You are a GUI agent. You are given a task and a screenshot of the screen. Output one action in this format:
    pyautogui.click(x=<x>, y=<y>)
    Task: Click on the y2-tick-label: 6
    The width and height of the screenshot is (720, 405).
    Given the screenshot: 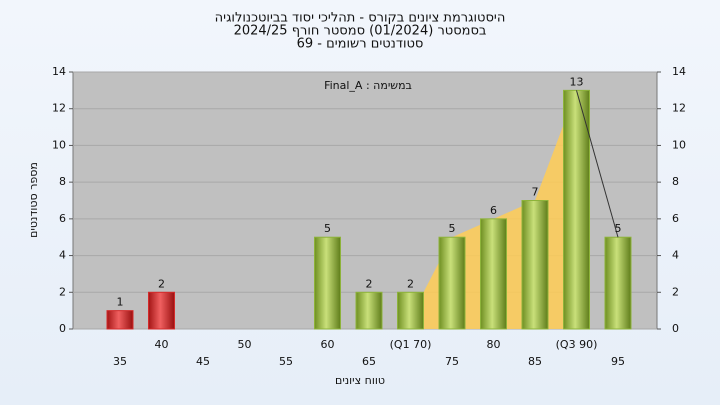 What is the action you would take?
    pyautogui.click(x=675, y=218)
    